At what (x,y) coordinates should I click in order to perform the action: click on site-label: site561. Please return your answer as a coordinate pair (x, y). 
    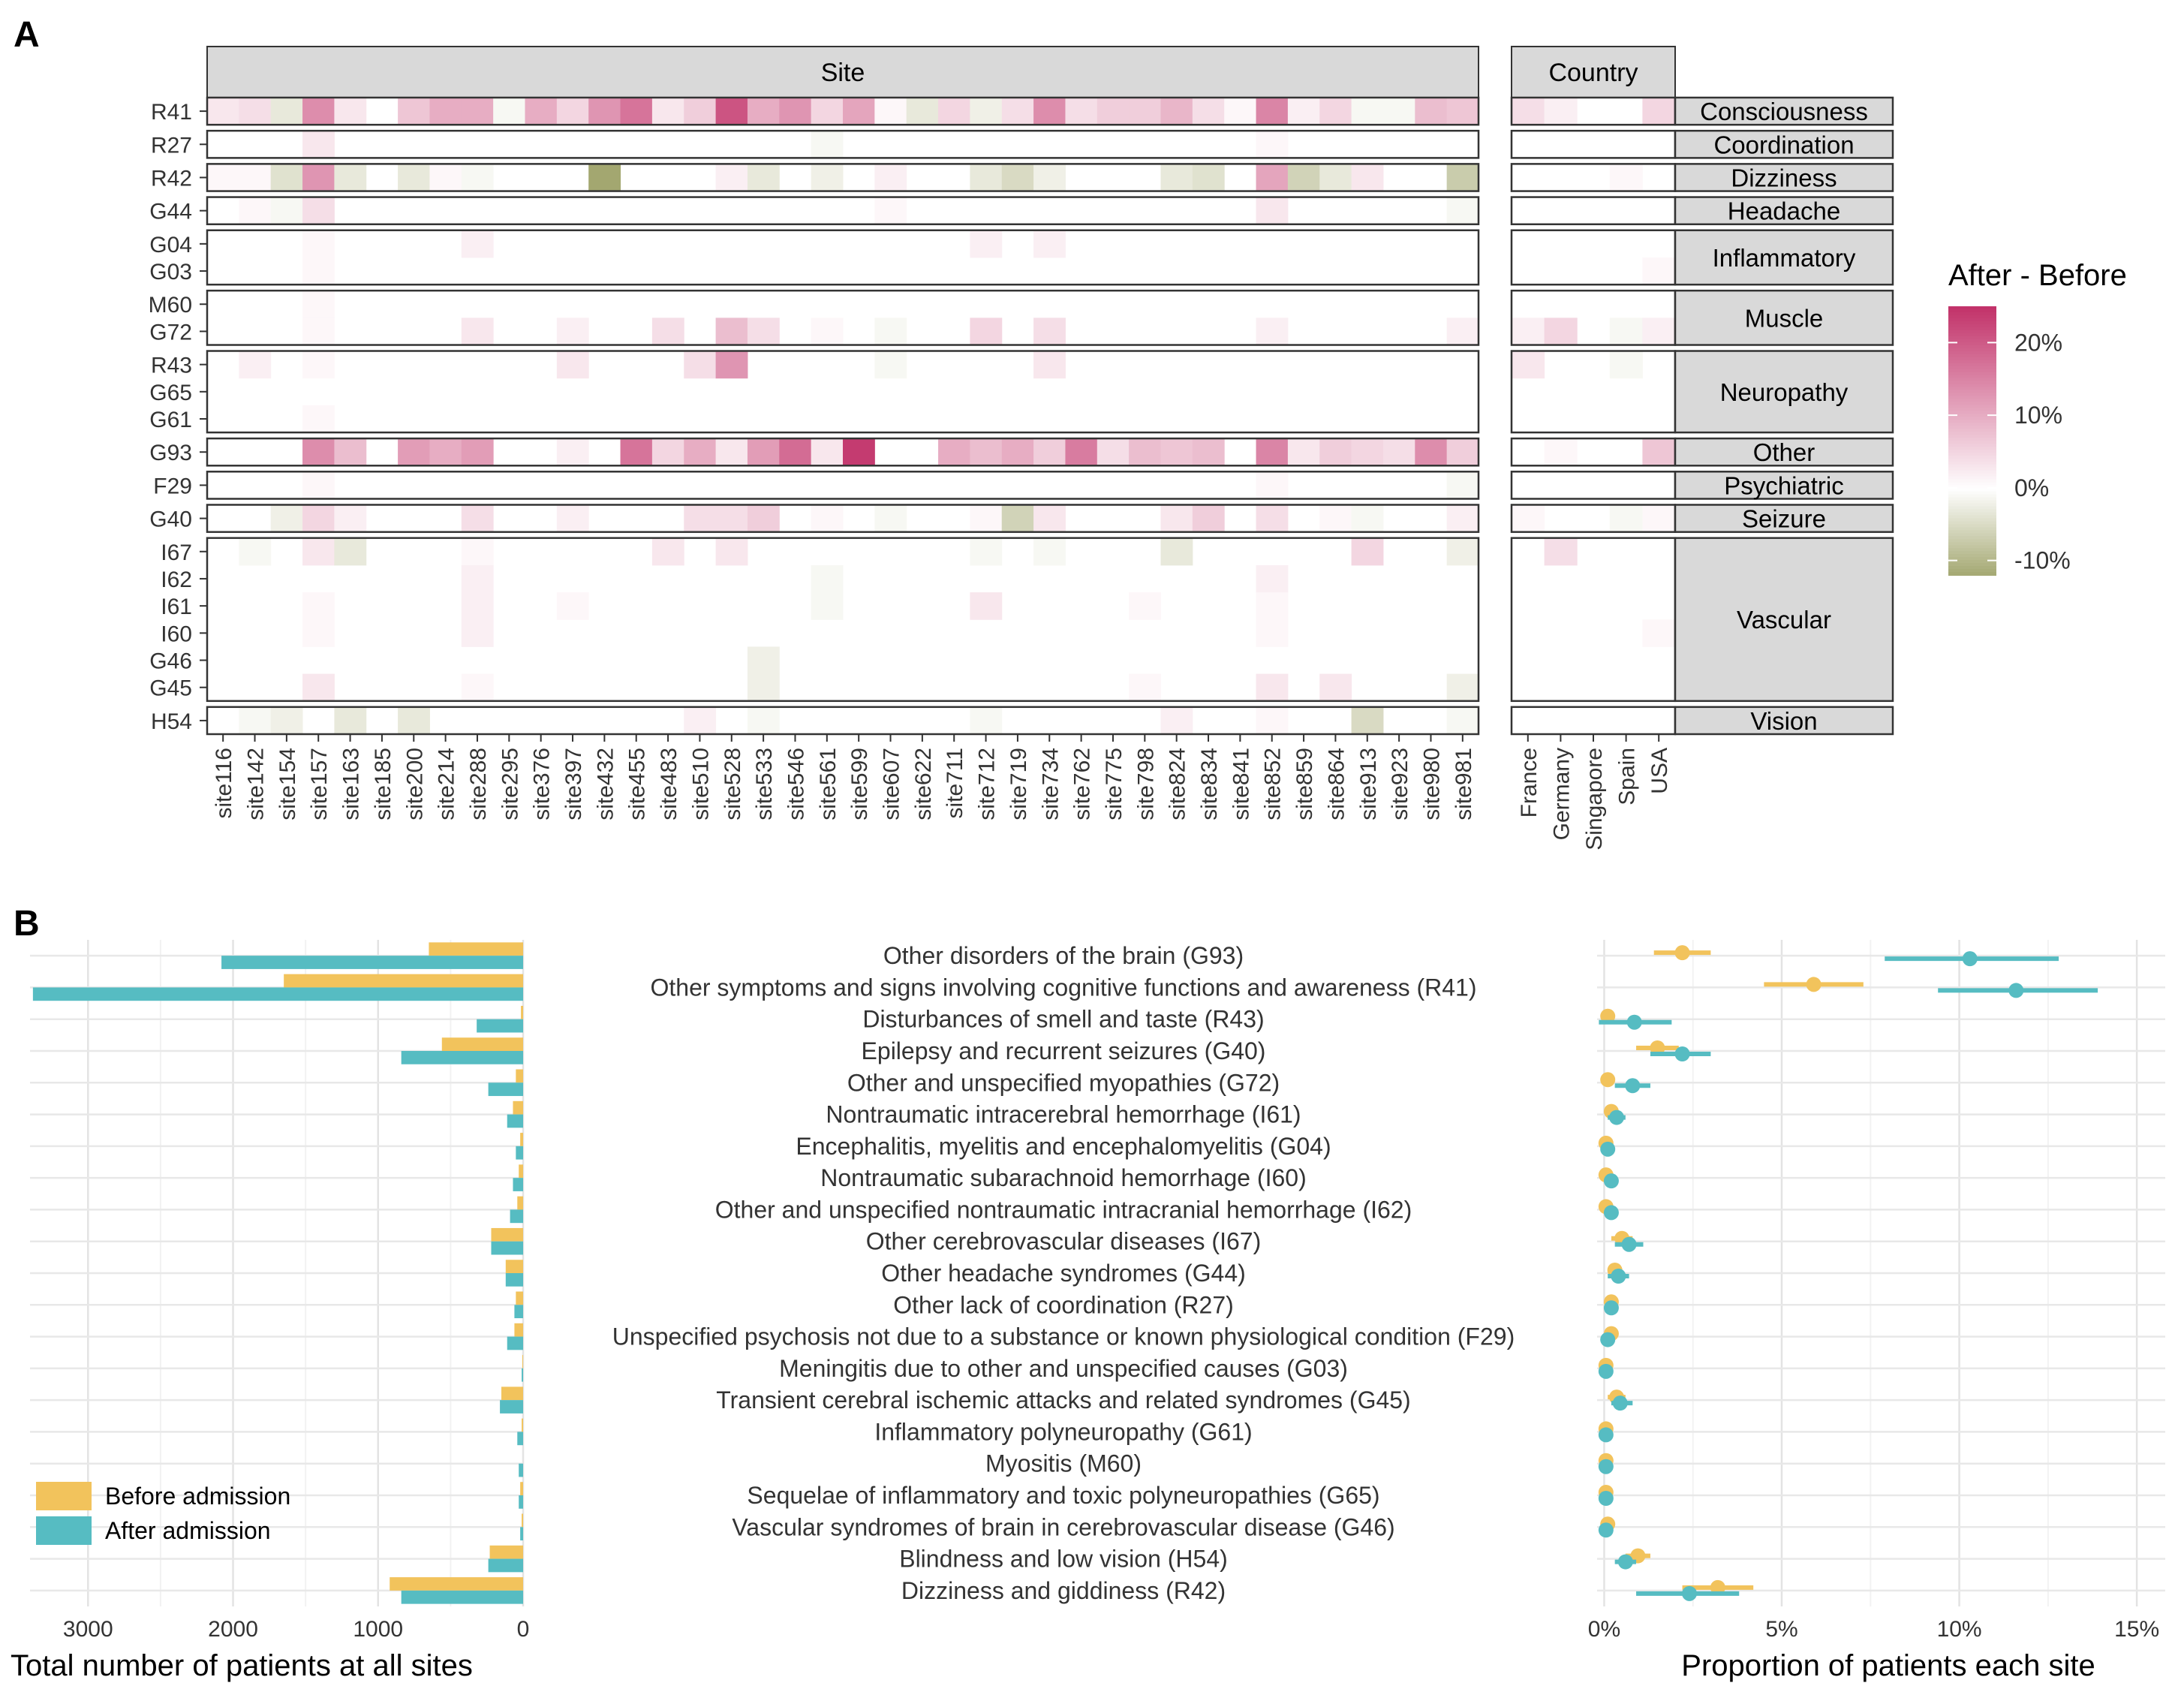
    Looking at the image, I should click on (828, 784).